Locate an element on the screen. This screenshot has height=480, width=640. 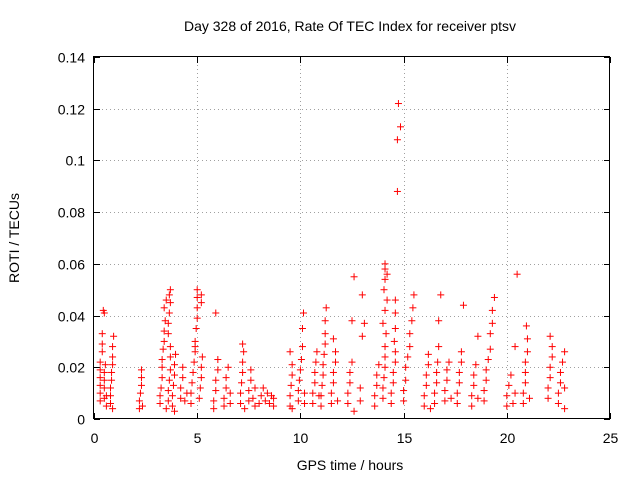
y-tick-label: 0.06 is located at coordinates (71, 265).